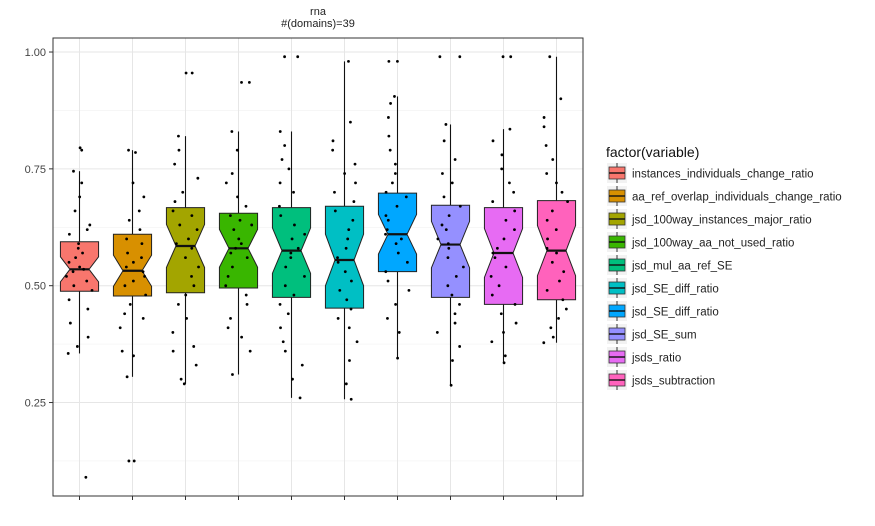  Describe the element at coordinates (656, 359) in the screenshot. I see `legend-label: jsds_ratio` at that location.